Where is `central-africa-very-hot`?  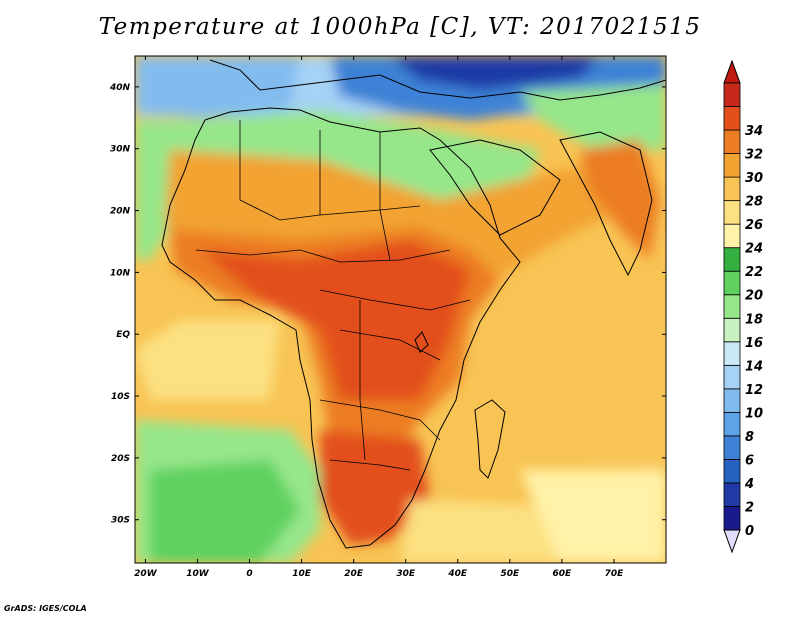 central-africa-very-hot is located at coordinates (335, 320).